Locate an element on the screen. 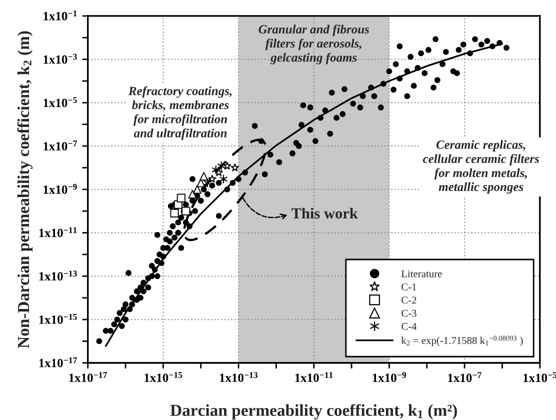 This screenshot has width=556, height=420. legend-label: C-1 is located at coordinates (409, 286).